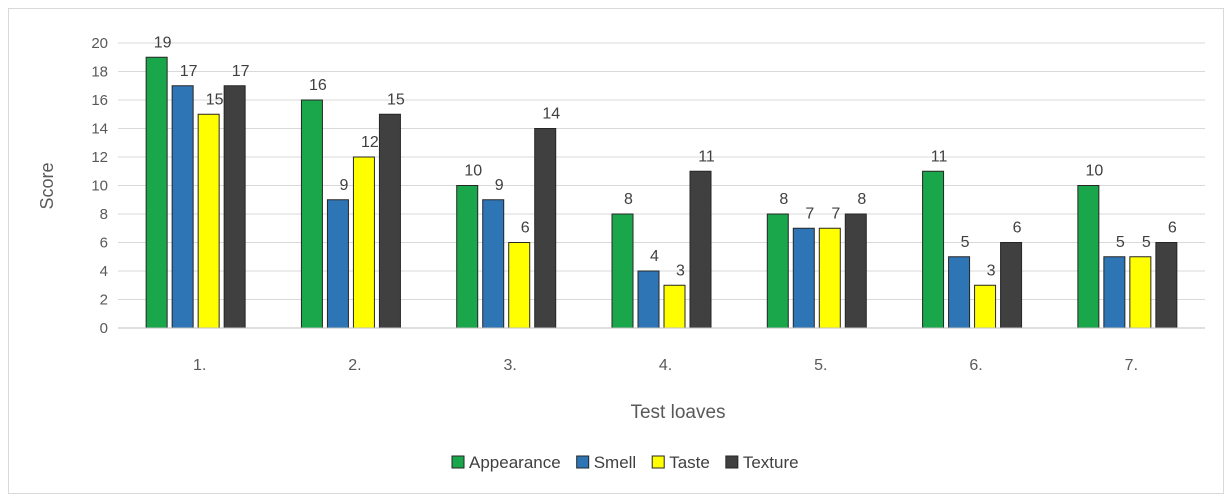 This screenshot has height=502, width=1232. What do you see at coordinates (99, 43) in the screenshot?
I see `y-tick-label: 20` at bounding box center [99, 43].